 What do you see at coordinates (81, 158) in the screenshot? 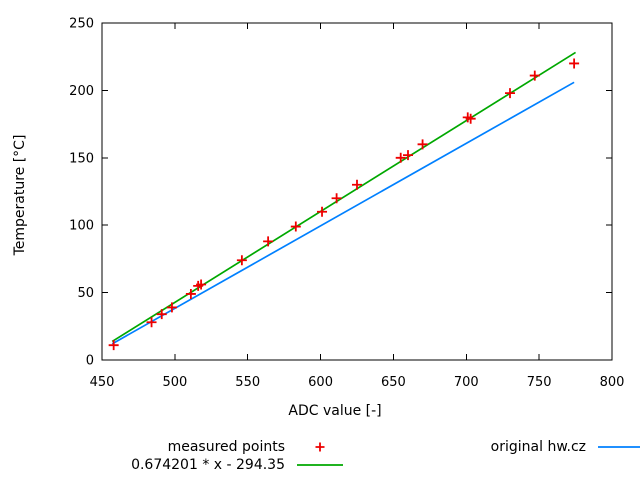
I see `y-tick-label: 150` at bounding box center [81, 158].